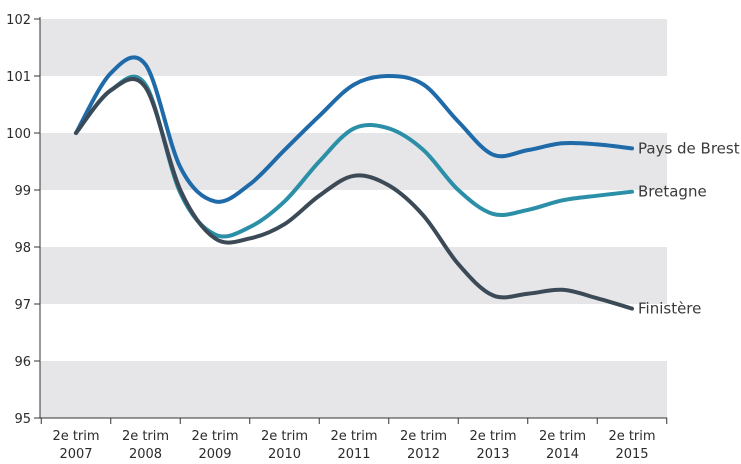 Image resolution: width=741 pixels, height=464 pixels. What do you see at coordinates (214, 454) in the screenshot?
I see `x-tick-label: 2009` at bounding box center [214, 454].